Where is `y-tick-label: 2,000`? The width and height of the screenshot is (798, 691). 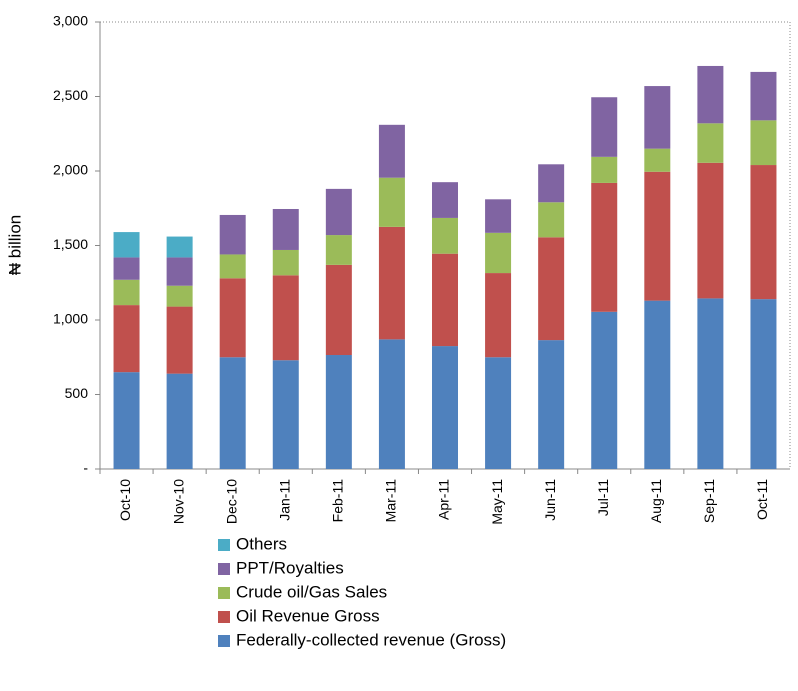 y-tick-label: 2,000 is located at coordinates (70, 170).